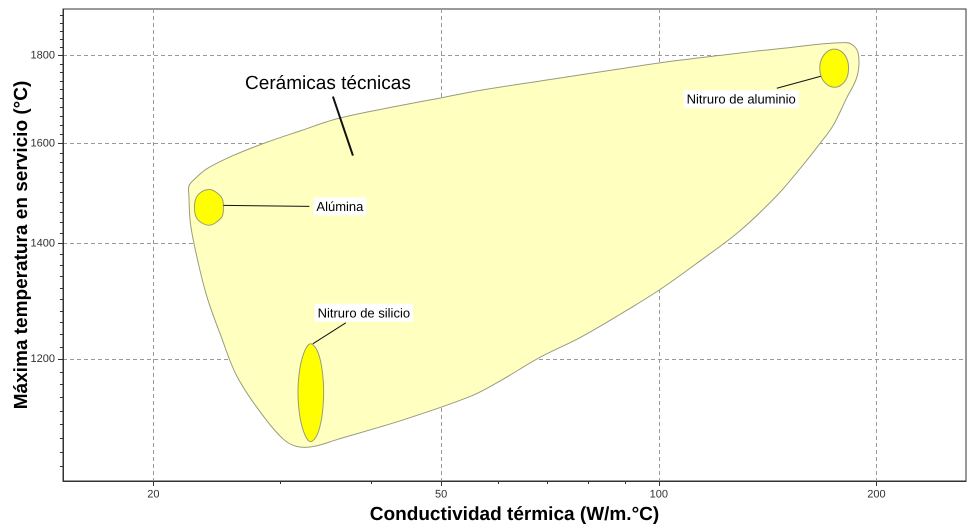  I want to click on text: Nitruro de aluminio, so click(741, 99).